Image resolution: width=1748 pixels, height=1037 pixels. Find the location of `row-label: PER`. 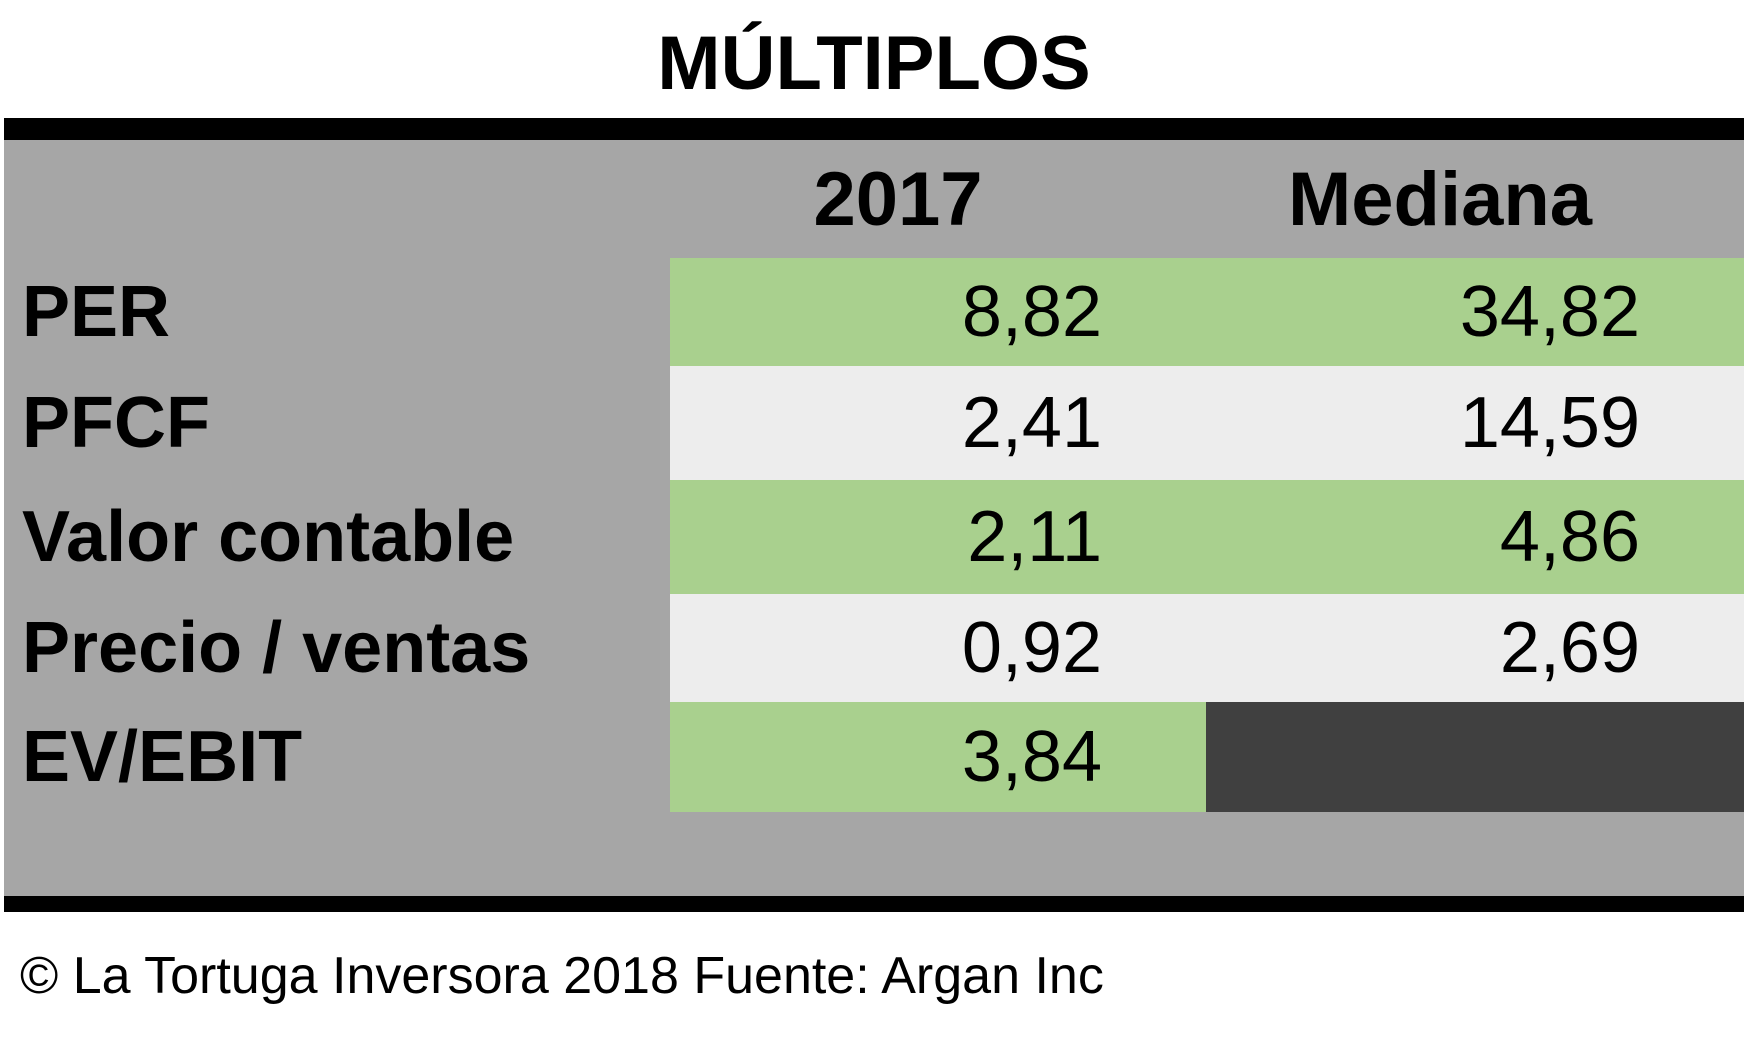

row-label: PER is located at coordinates (337, 312).